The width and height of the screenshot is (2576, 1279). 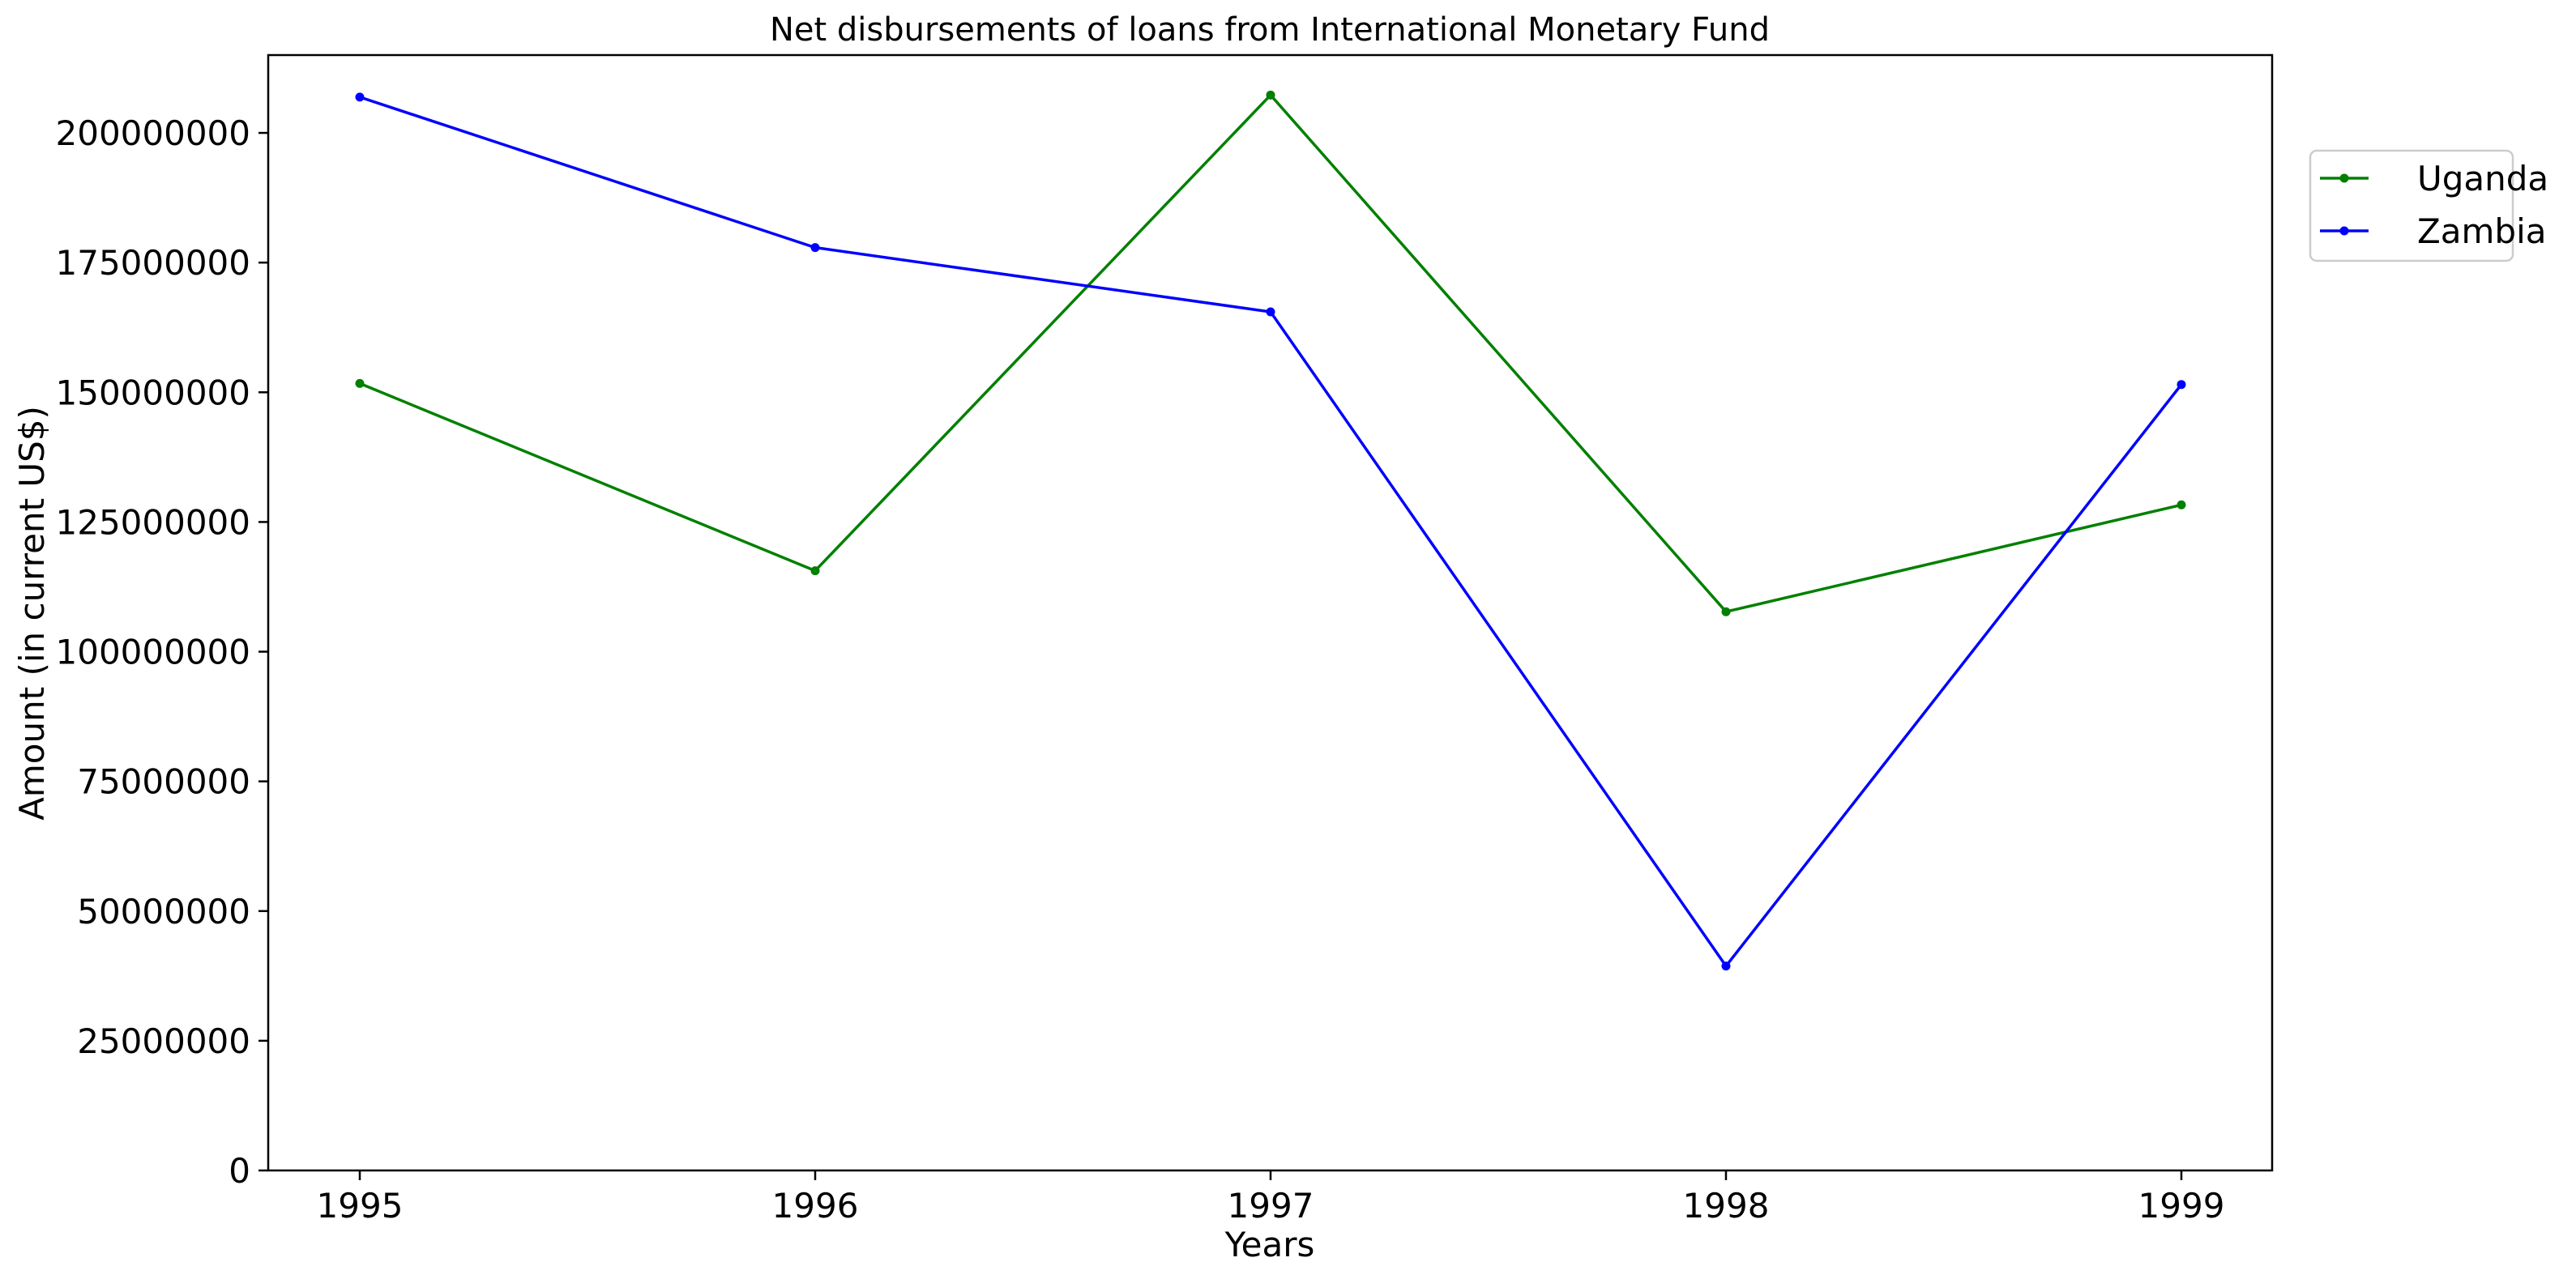 What do you see at coordinates (2428, 205) in the screenshot?
I see `legend: Uganda Zambia` at bounding box center [2428, 205].